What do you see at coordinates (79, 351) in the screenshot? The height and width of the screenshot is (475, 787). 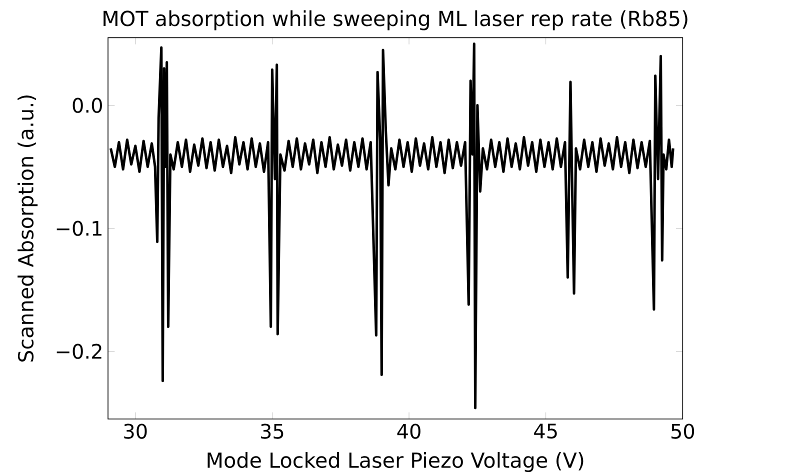 I see `y-tick-label: −0.2` at bounding box center [79, 351].